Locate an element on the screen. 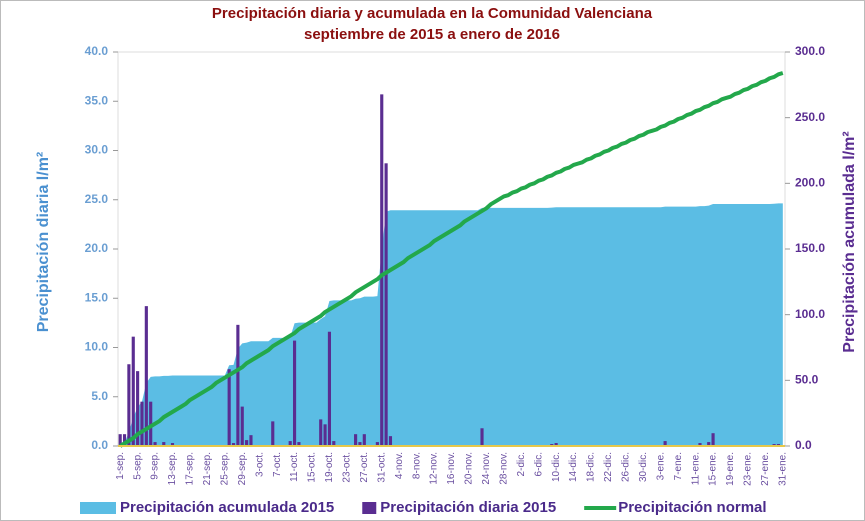 Image resolution: width=865 pixels, height=521 pixels. y2-tick-label: 250.0 is located at coordinates (810, 117).